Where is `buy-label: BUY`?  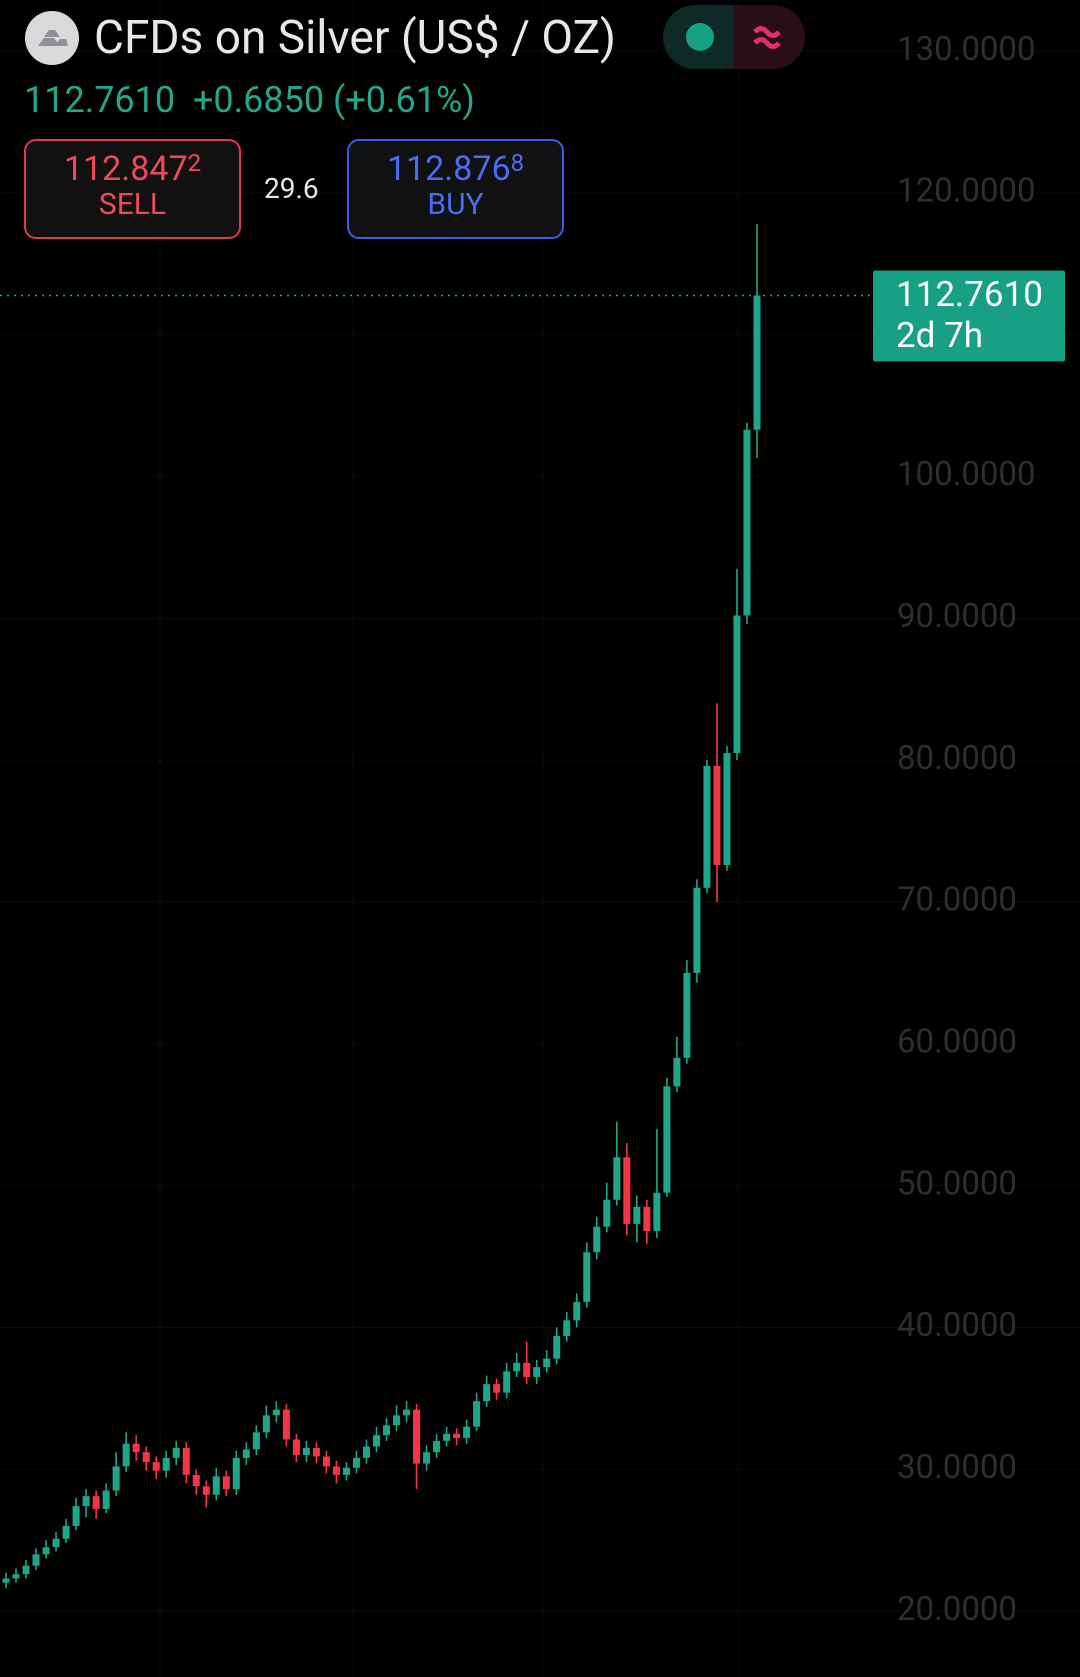
buy-label: BUY is located at coordinates (455, 204).